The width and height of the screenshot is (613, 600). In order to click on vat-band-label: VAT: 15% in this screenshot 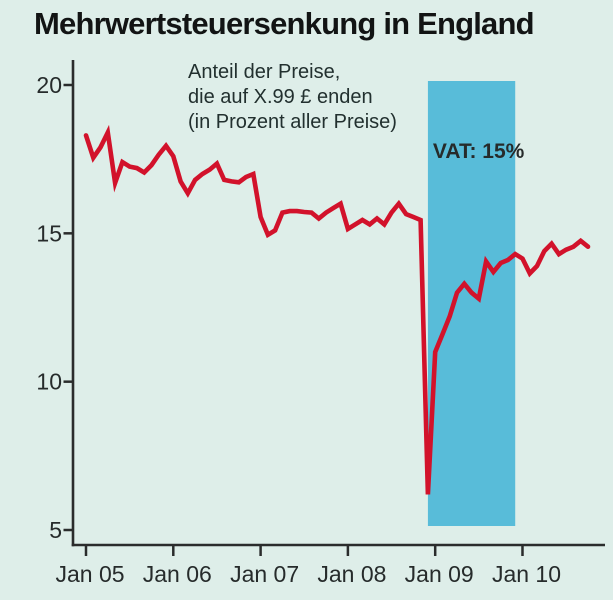, I will do `click(479, 151)`.